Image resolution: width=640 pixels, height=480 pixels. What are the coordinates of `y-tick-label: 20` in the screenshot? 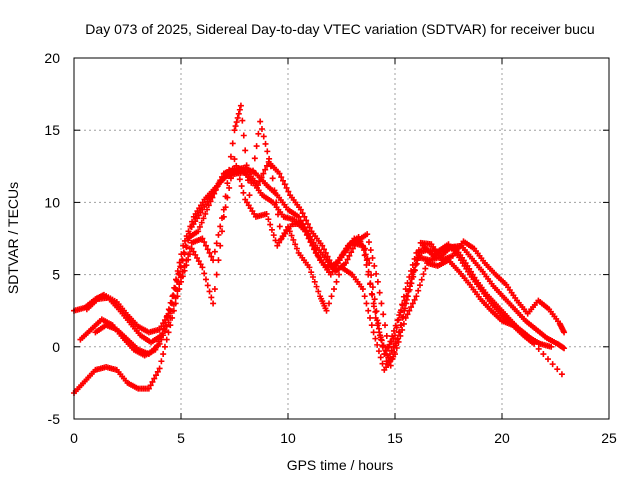 It's located at (52, 58).